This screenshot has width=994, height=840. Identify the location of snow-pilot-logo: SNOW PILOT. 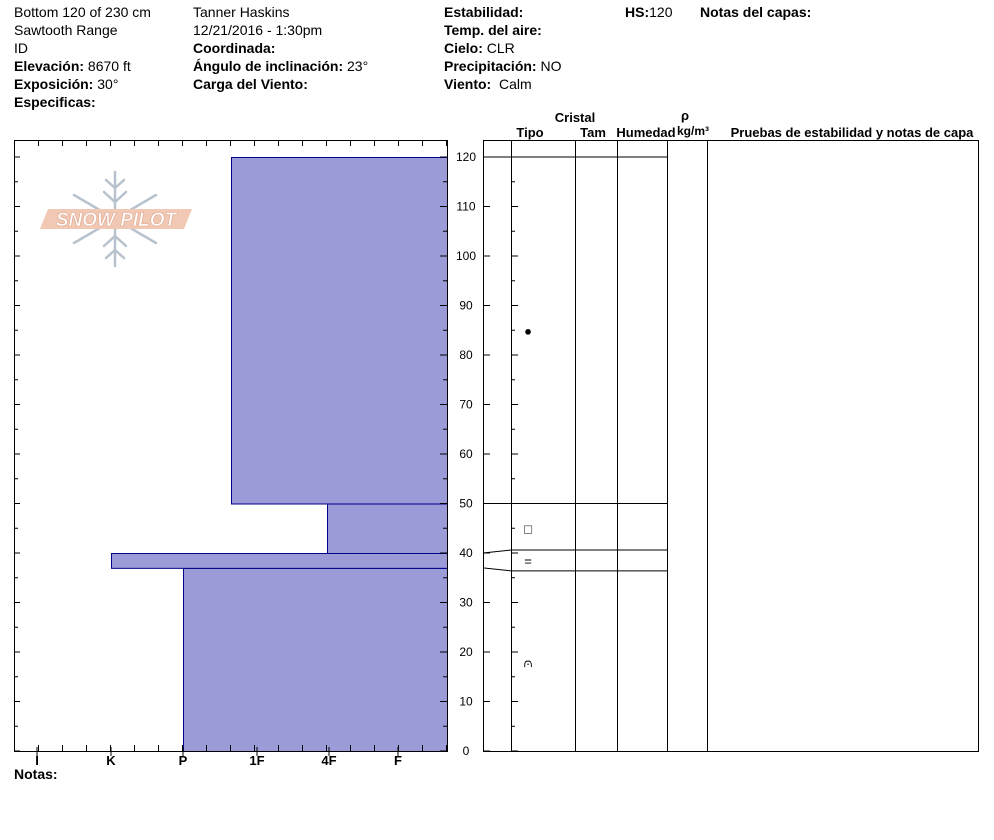
(116, 220).